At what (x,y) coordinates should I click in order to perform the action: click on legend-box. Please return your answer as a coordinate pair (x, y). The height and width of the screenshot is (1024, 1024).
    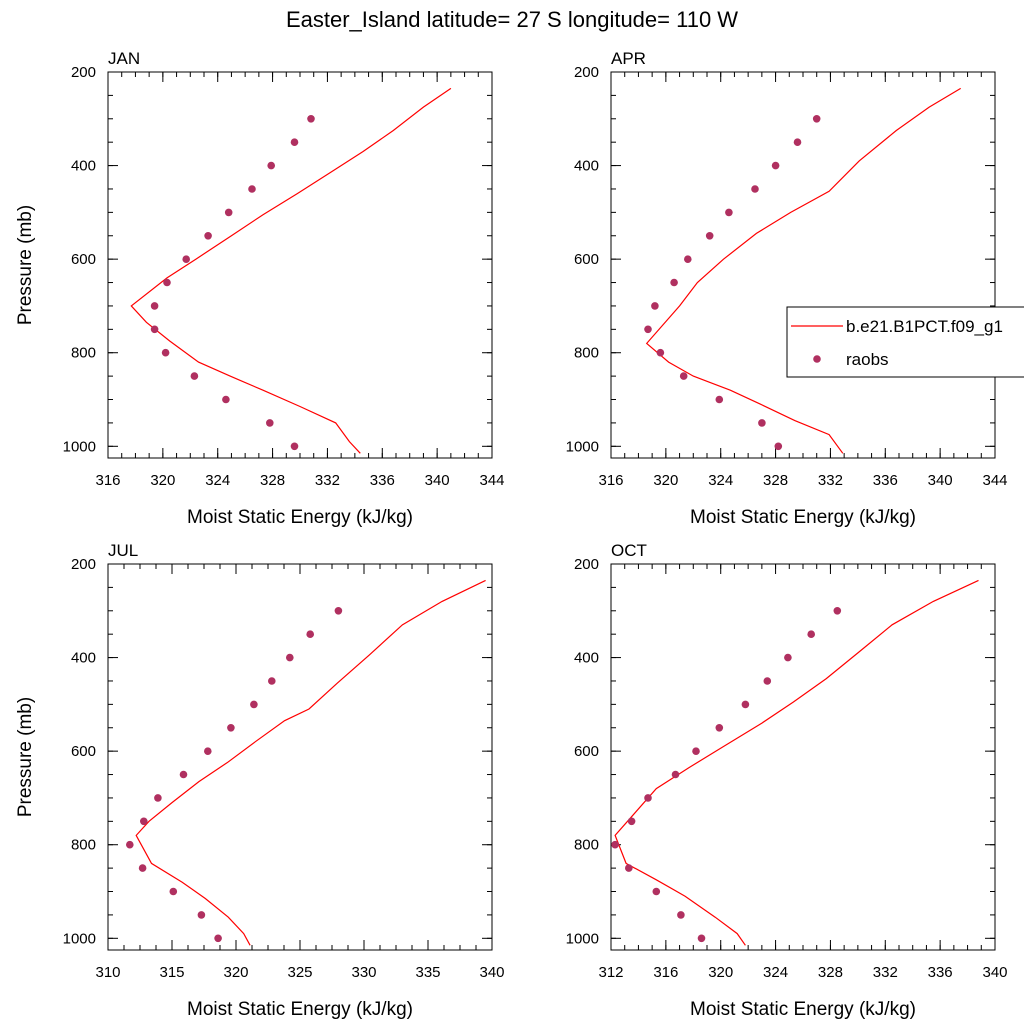
    Looking at the image, I should click on (905, 342).